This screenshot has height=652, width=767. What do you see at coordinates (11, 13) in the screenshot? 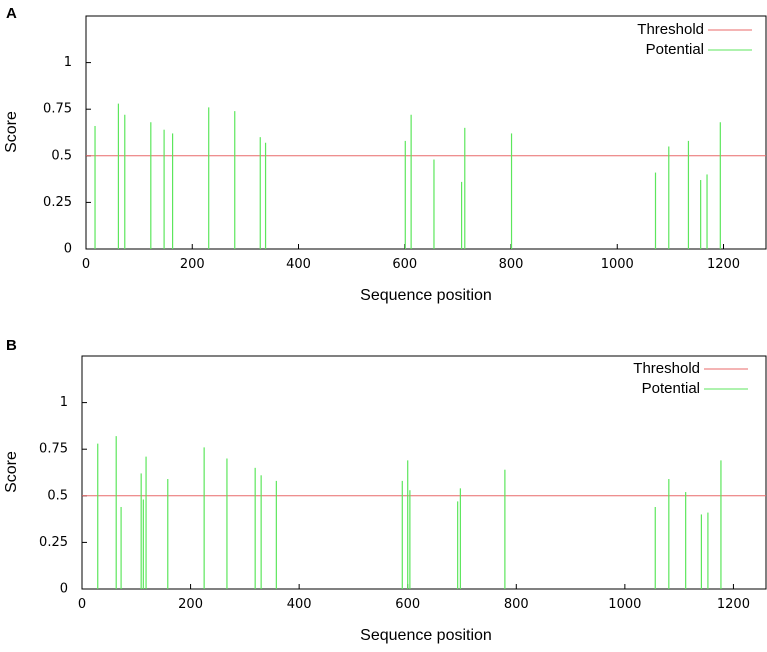
I see `panel-label: A` at bounding box center [11, 13].